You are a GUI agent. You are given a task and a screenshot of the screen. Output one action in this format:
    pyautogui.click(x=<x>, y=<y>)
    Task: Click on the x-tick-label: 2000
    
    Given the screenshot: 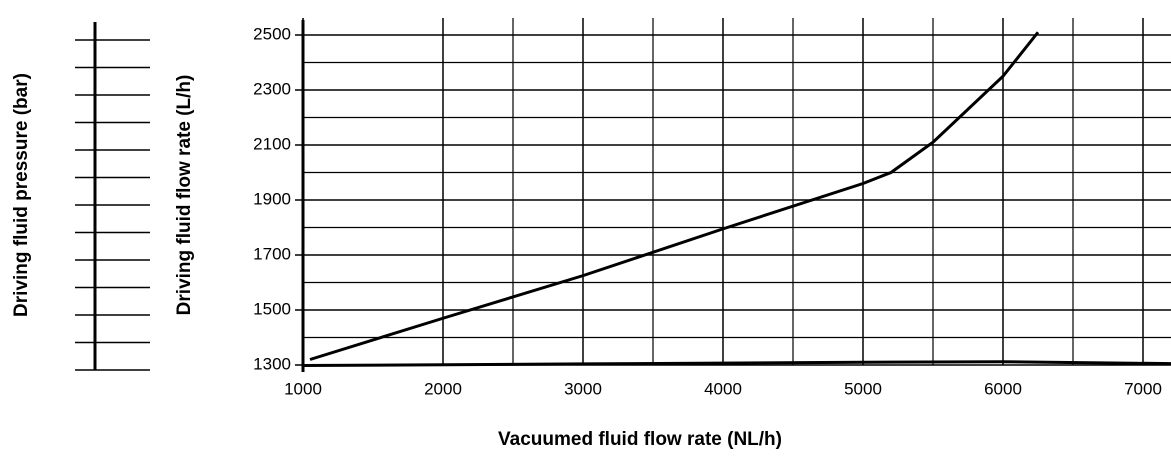 What is the action you would take?
    pyautogui.click(x=443, y=388)
    